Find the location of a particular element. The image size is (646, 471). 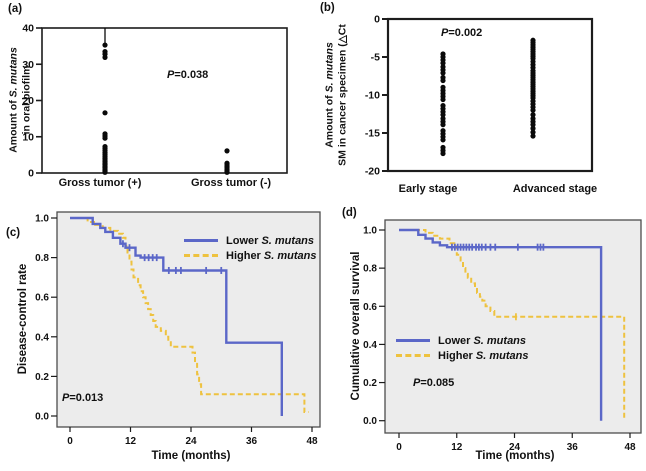

legend-prefix: Higher is located at coordinates (245, 255).